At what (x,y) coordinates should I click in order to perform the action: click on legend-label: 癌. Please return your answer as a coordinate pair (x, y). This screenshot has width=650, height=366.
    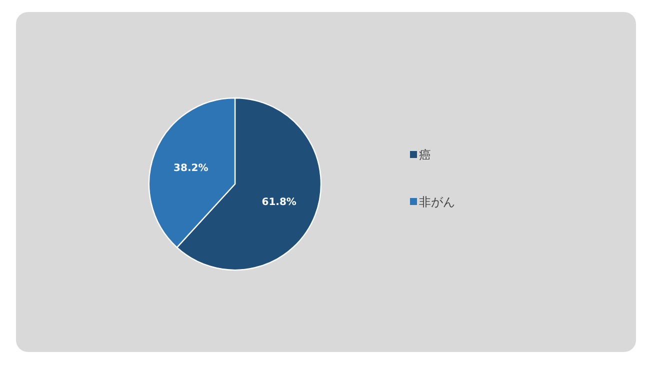
    Looking at the image, I should click on (425, 155).